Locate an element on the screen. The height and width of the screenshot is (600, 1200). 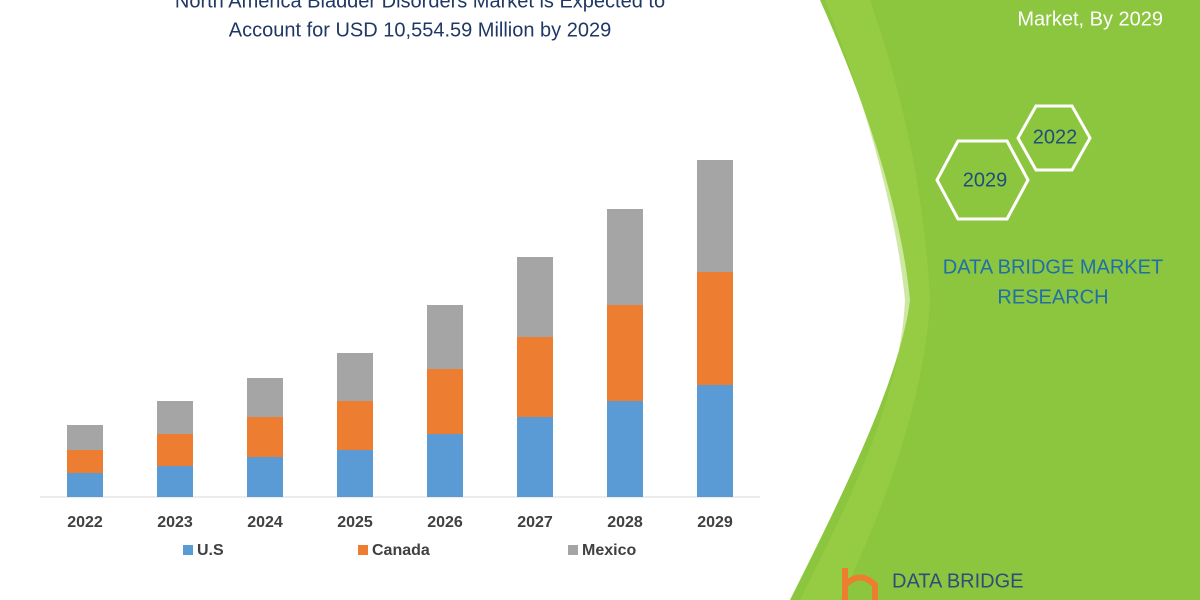
hexagon-label: 2022 is located at coordinates (1055, 137).